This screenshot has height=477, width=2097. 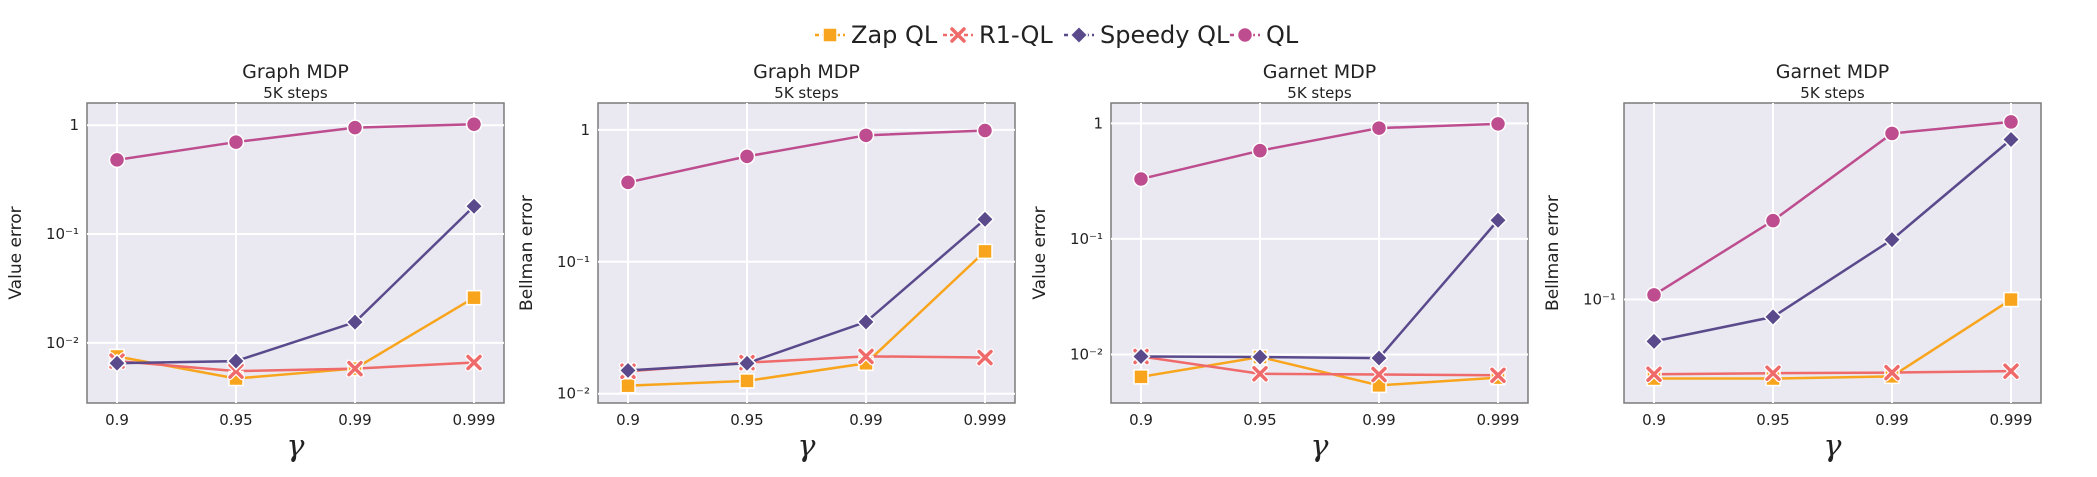 I want to click on y-axis-label: Bellman error, so click(x=1553, y=253).